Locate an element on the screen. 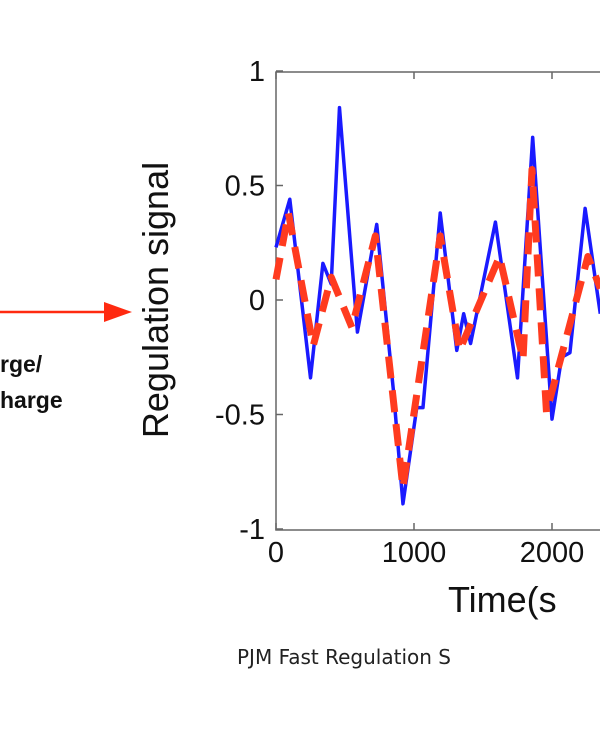  annotation-line-1: rge/ is located at coordinates (21, 364).